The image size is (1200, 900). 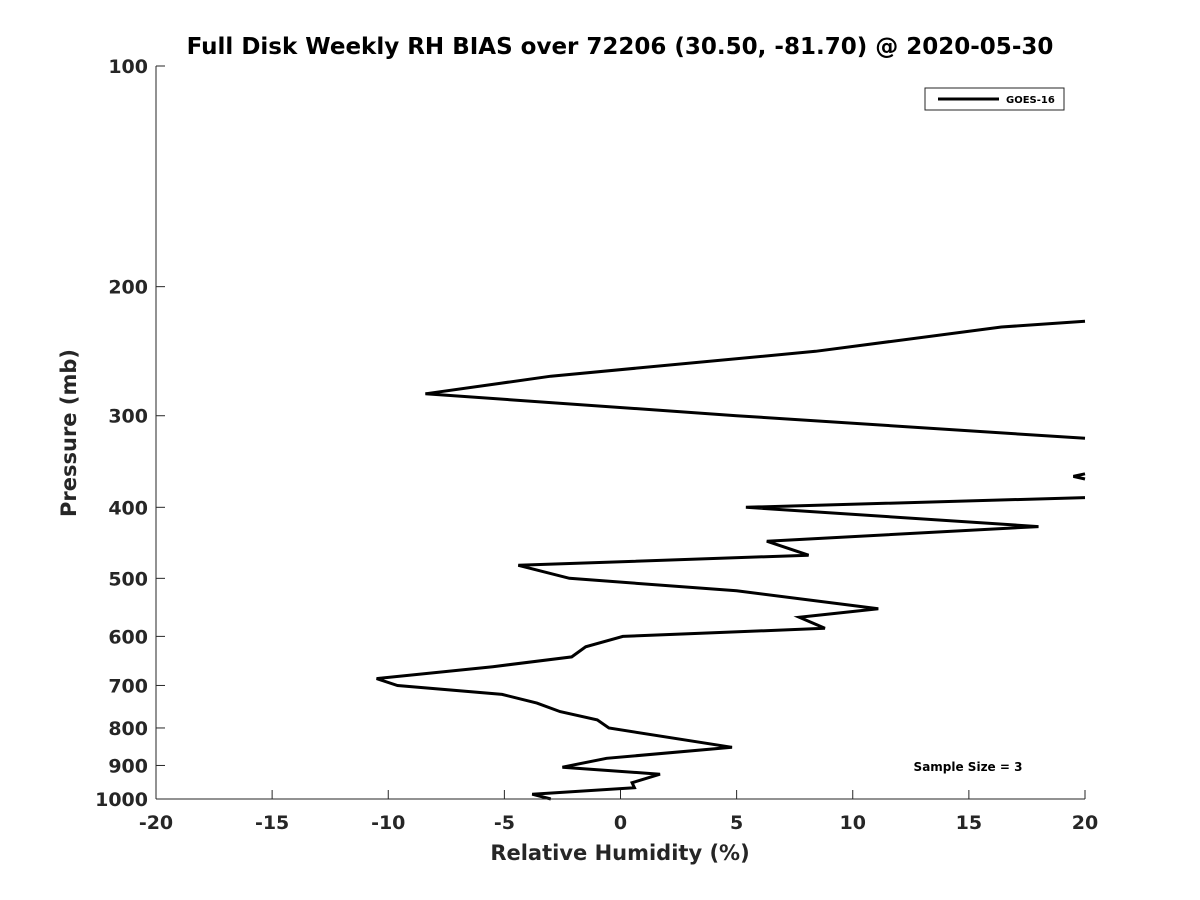 I want to click on legend: GOES-16, so click(x=994, y=99).